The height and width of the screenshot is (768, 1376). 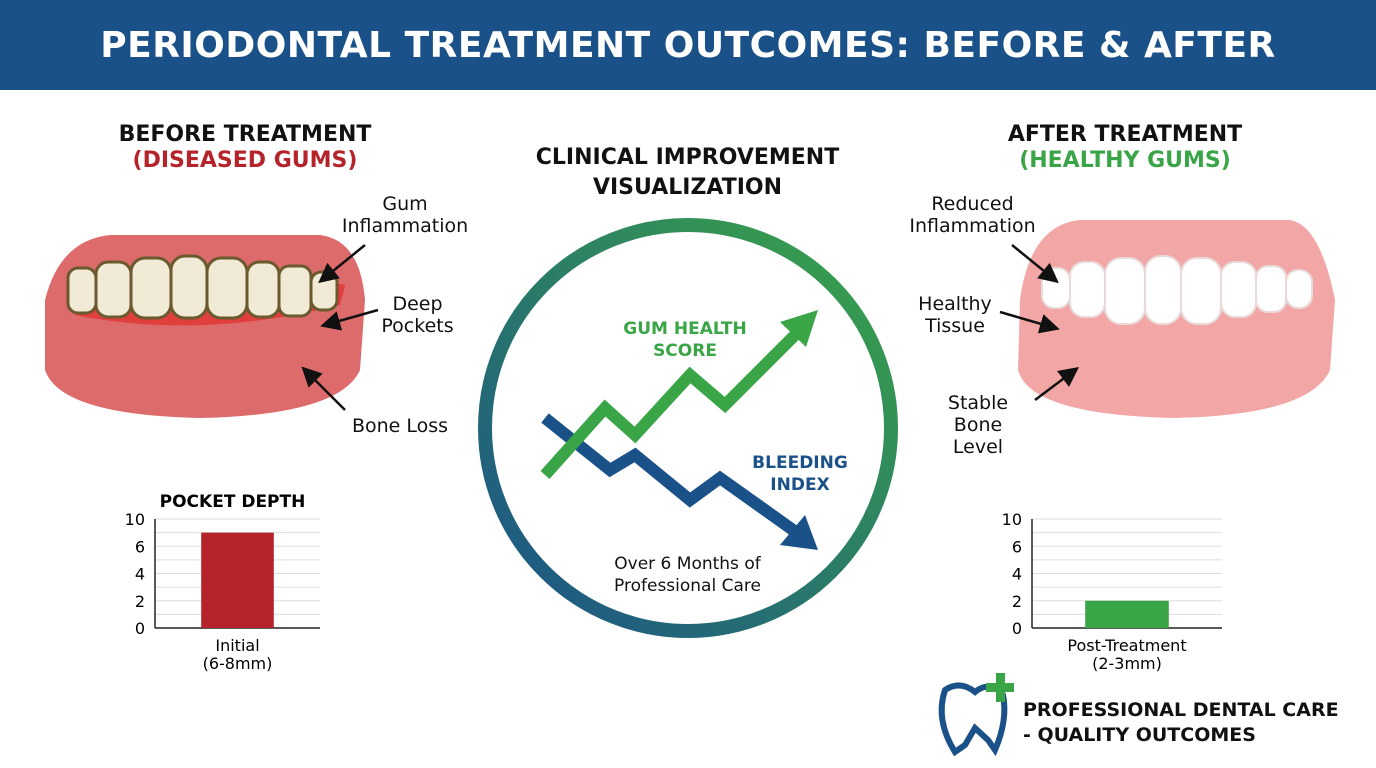 I want to click on label-reduced-inflammation: Reduced Inflammation, so click(x=972, y=215).